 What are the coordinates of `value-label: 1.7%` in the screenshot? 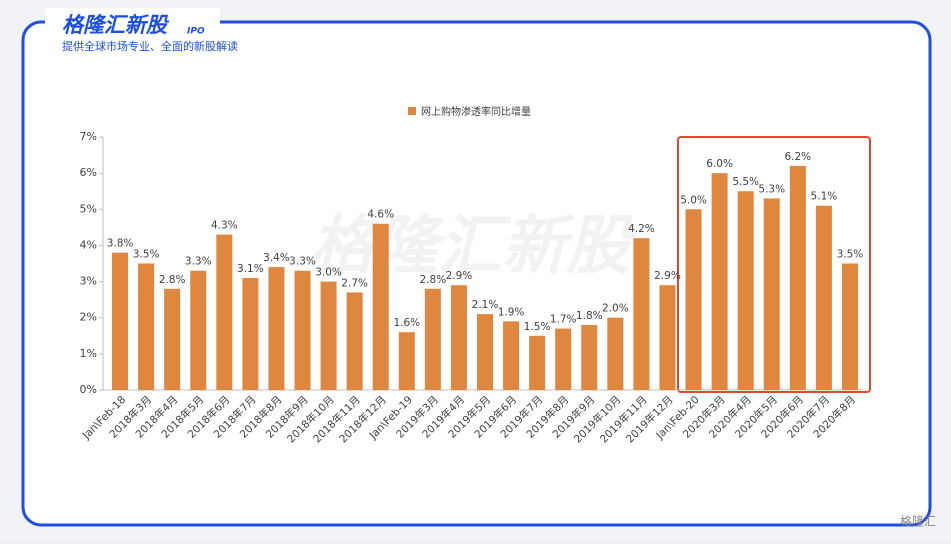 It's located at (563, 320).